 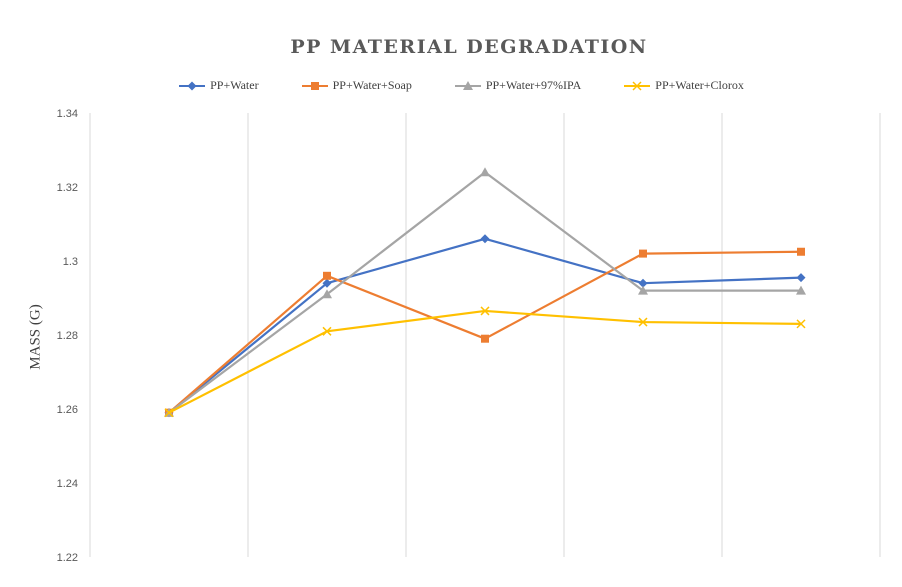 What do you see at coordinates (67, 336) in the screenshot?
I see `y-tick-label: 1.28` at bounding box center [67, 336].